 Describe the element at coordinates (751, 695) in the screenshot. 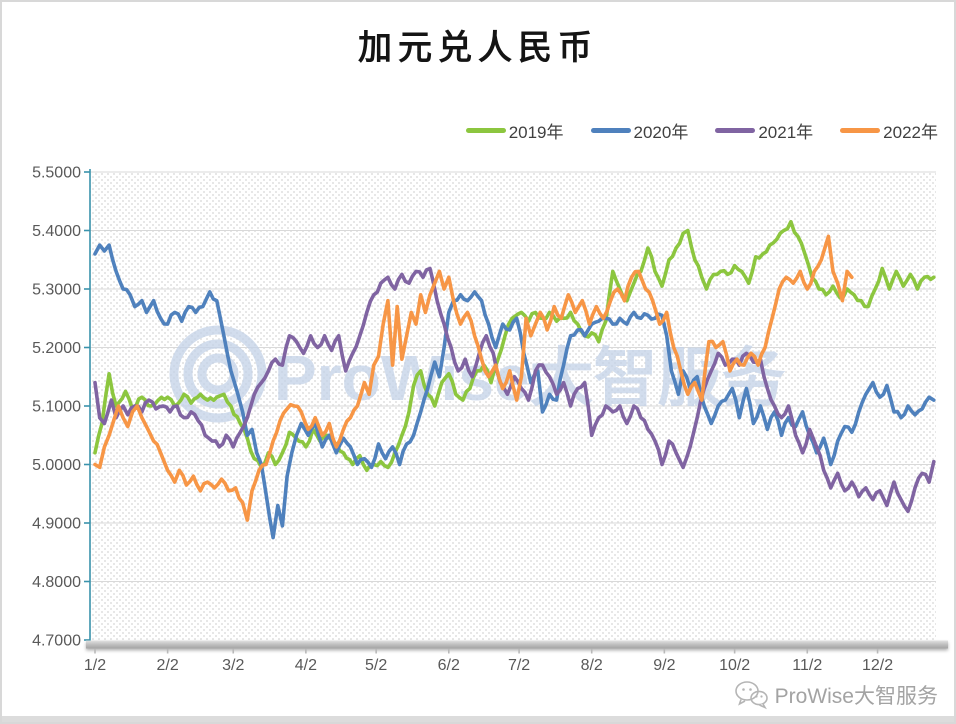

I see `wechat-icon` at that location.